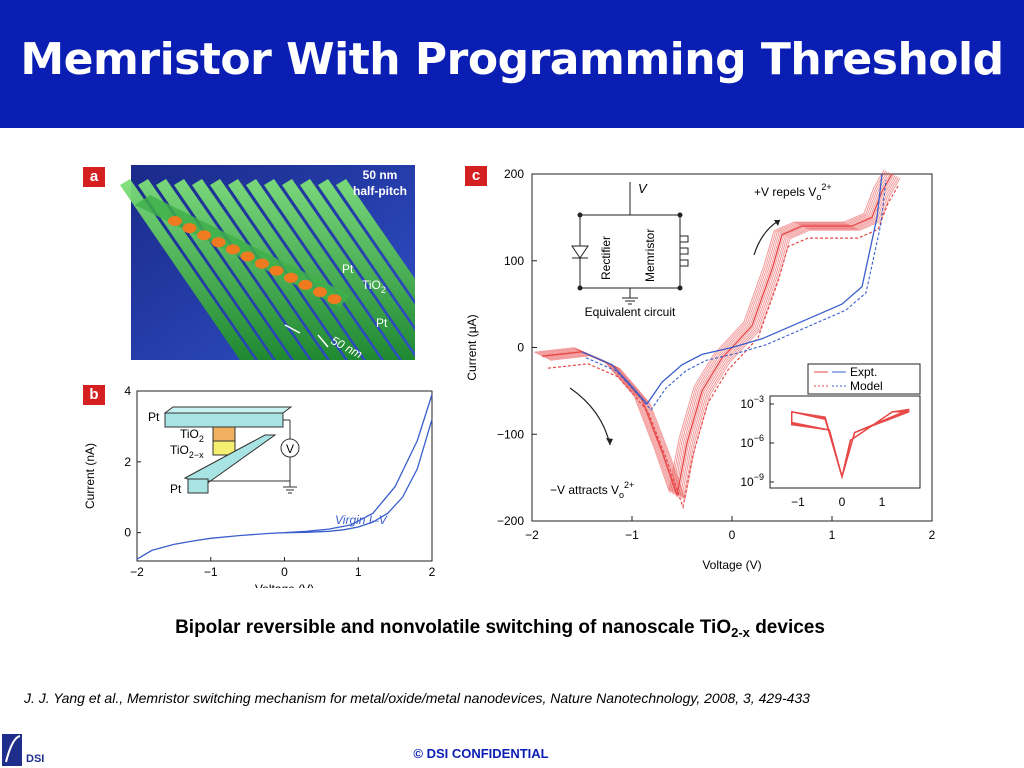  I want to click on panel-c-letter: c, so click(476, 176).